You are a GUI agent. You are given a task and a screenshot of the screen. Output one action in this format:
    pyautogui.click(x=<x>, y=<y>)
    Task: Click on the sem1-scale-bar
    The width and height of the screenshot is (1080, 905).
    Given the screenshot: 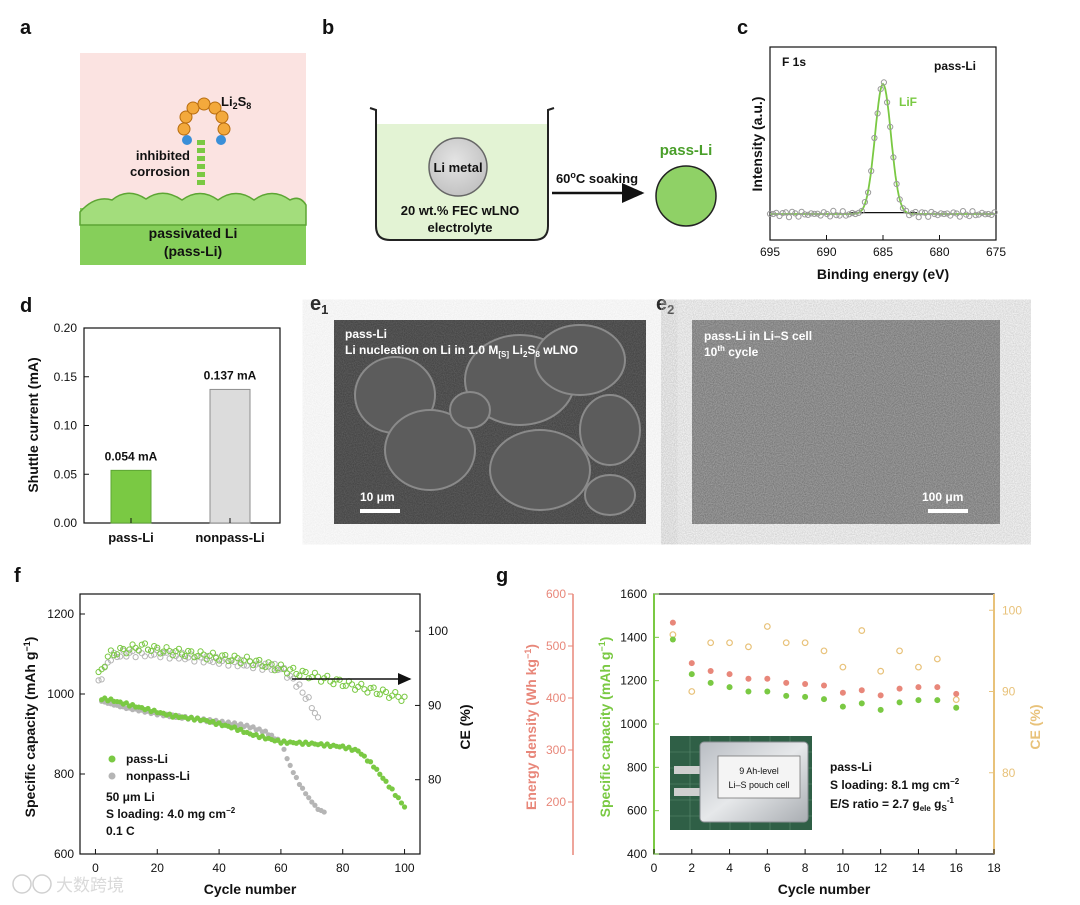 What is the action you would take?
    pyautogui.click(x=380, y=511)
    